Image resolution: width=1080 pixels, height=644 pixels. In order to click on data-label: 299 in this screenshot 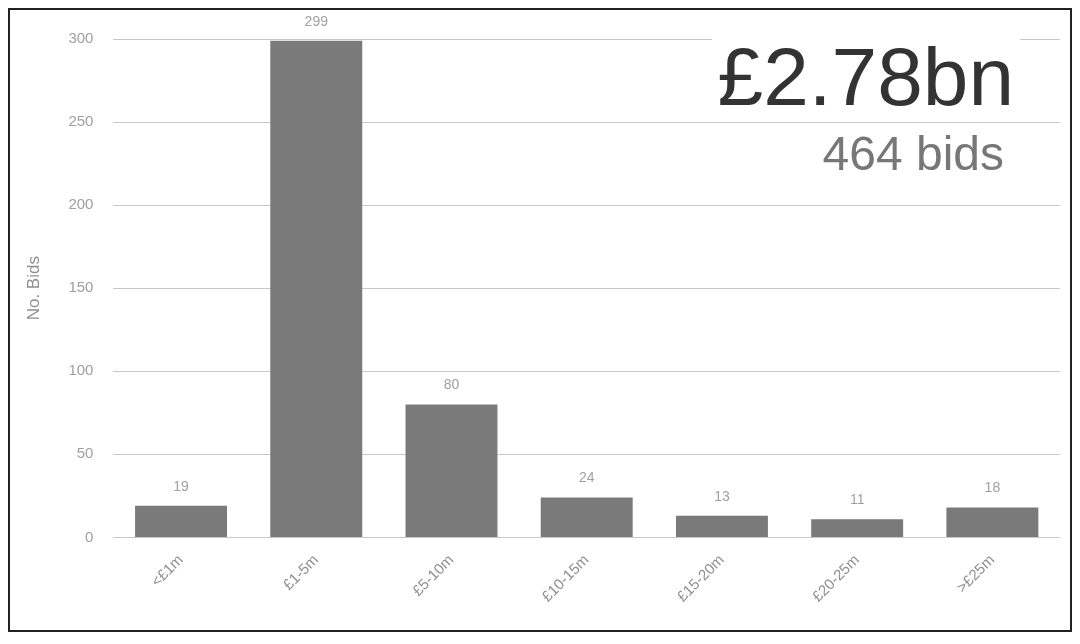, I will do `click(316, 20)`.